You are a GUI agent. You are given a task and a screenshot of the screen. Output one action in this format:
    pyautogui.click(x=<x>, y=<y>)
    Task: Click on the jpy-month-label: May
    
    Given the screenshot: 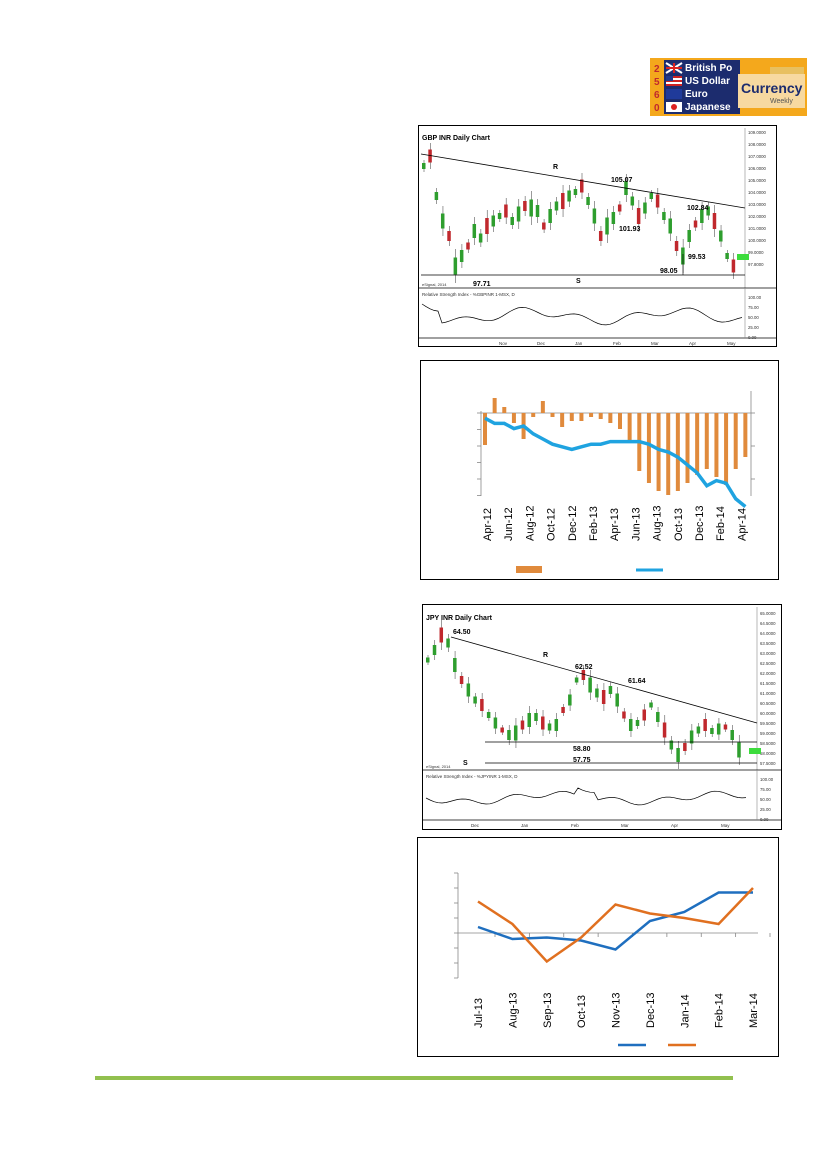 What is the action you would take?
    pyautogui.click(x=725, y=825)
    